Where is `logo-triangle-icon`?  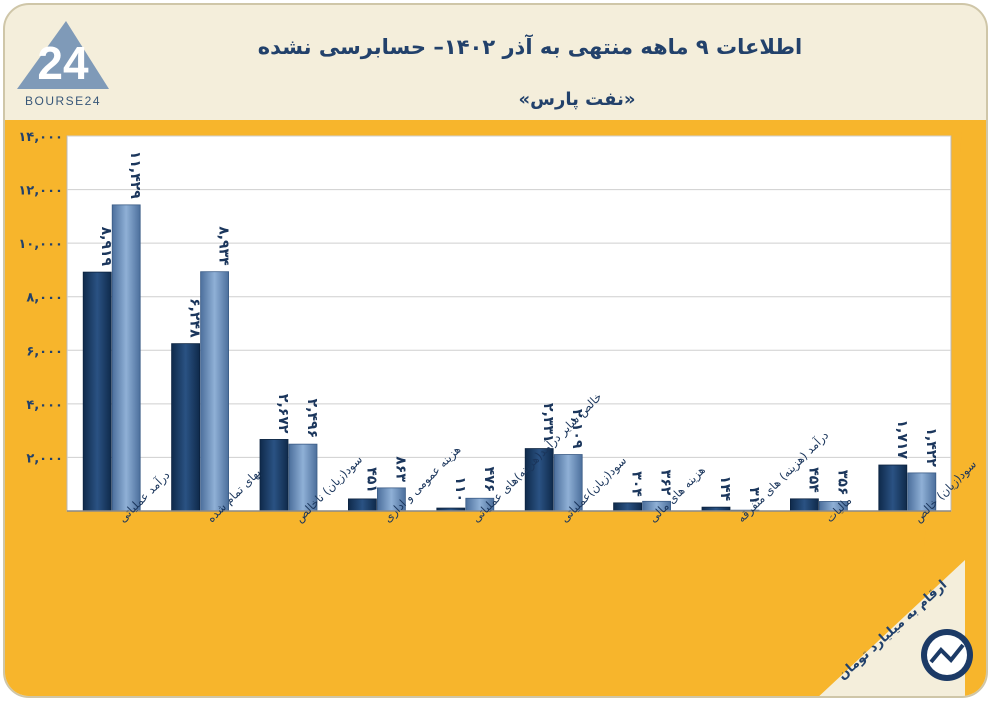
logo-triangle-icon is located at coordinates (63, 55).